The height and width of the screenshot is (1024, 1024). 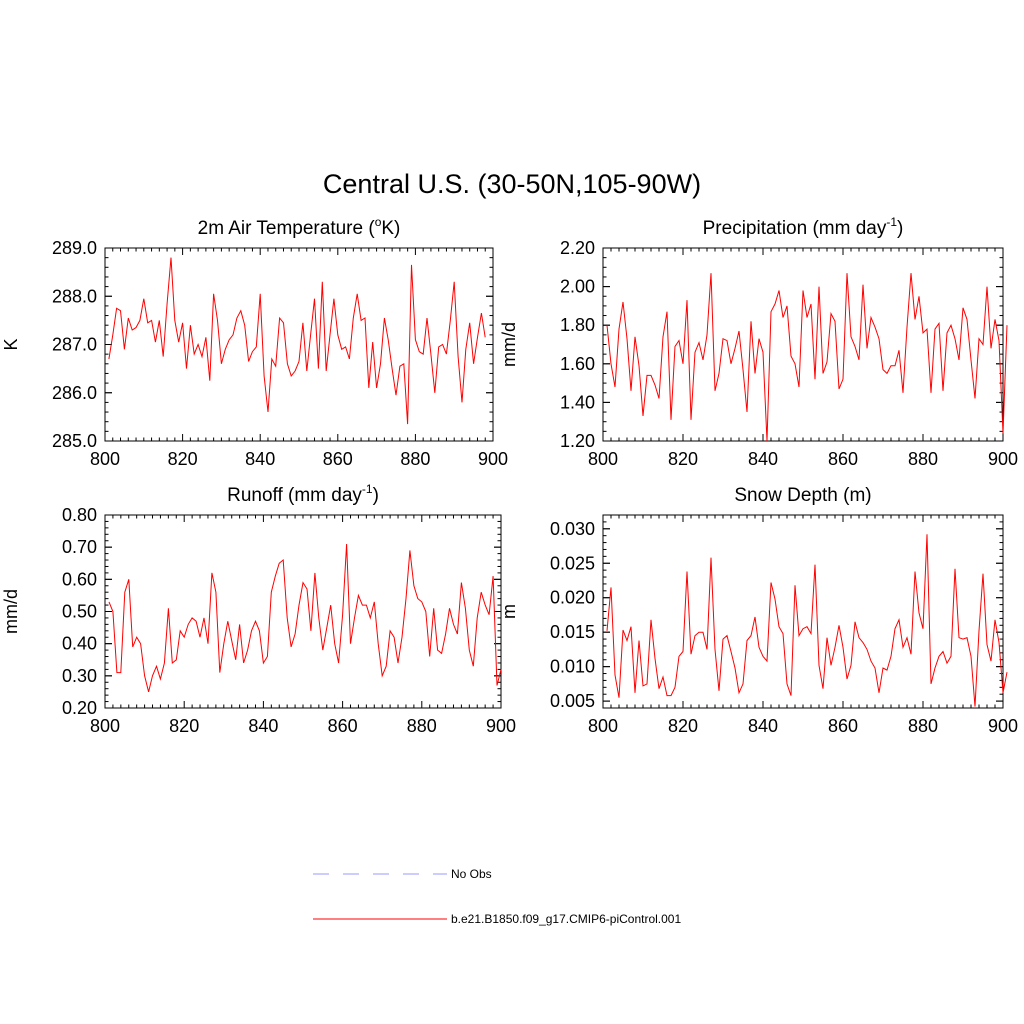 I want to click on precipitation-series-line, so click(x=807, y=357).